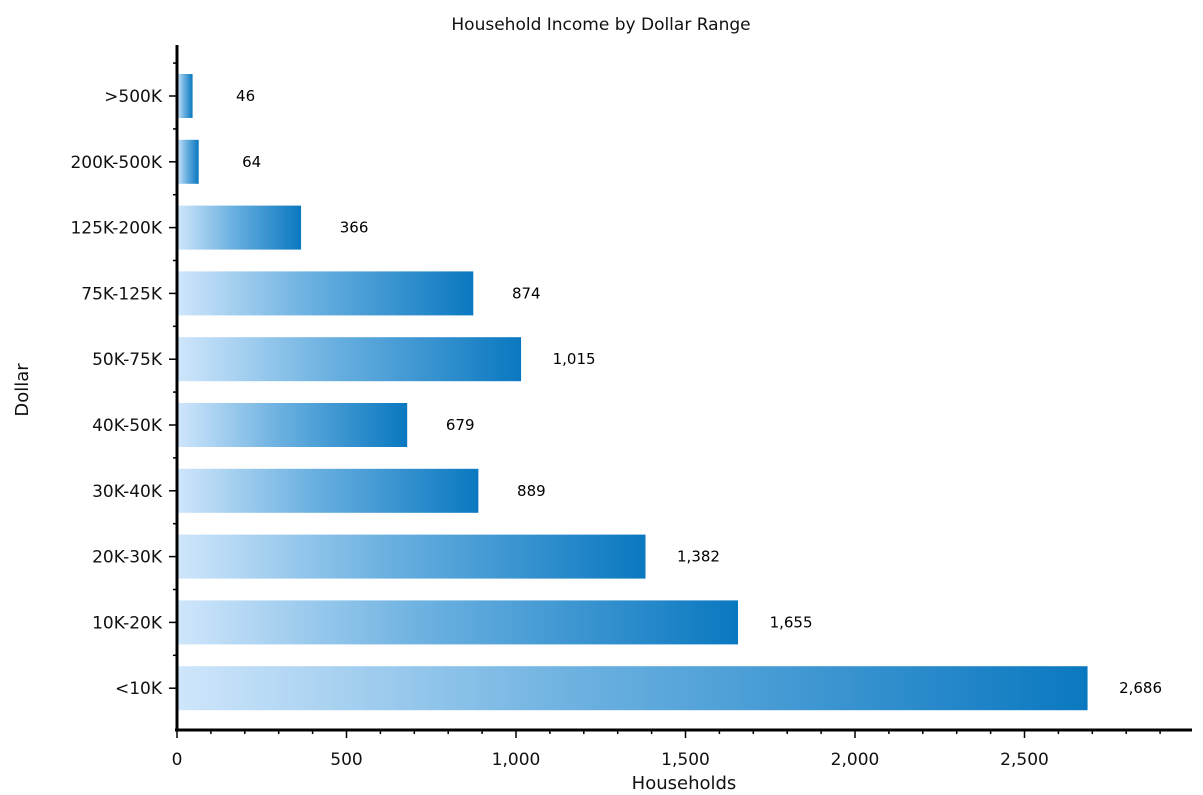  Describe the element at coordinates (127, 492) in the screenshot. I see `y-tick-label: 30K-40K` at that location.